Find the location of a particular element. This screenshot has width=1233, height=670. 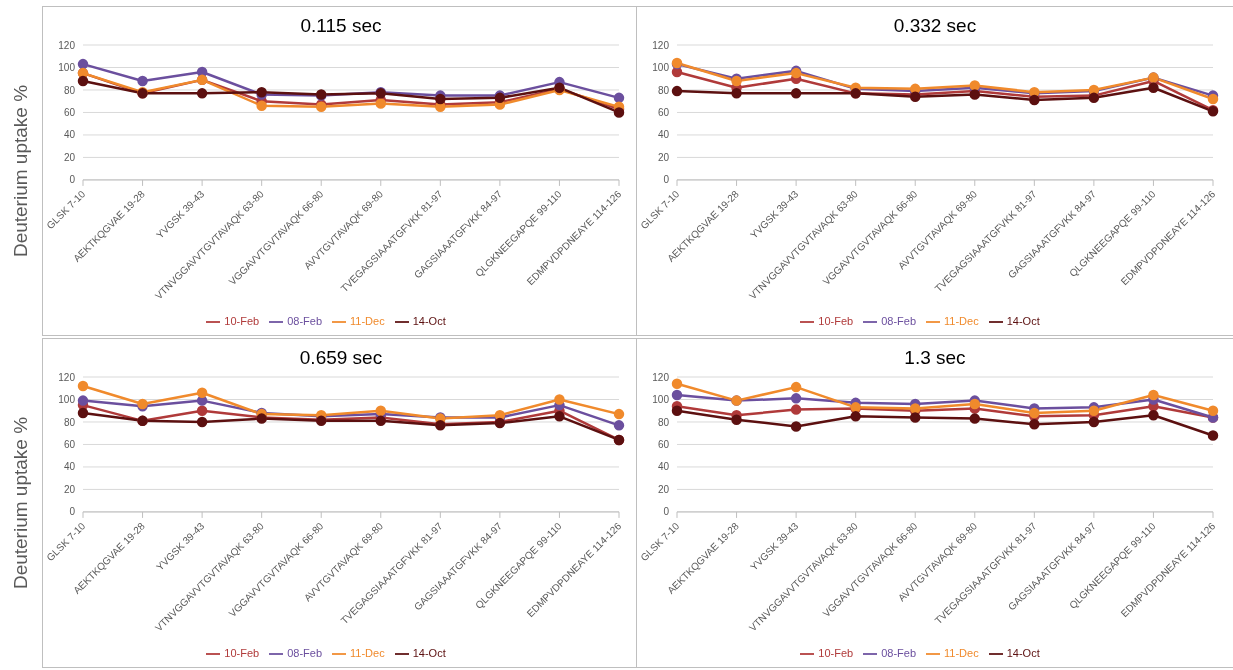

chart-title: 0.332 sec is located at coordinates (935, 26).